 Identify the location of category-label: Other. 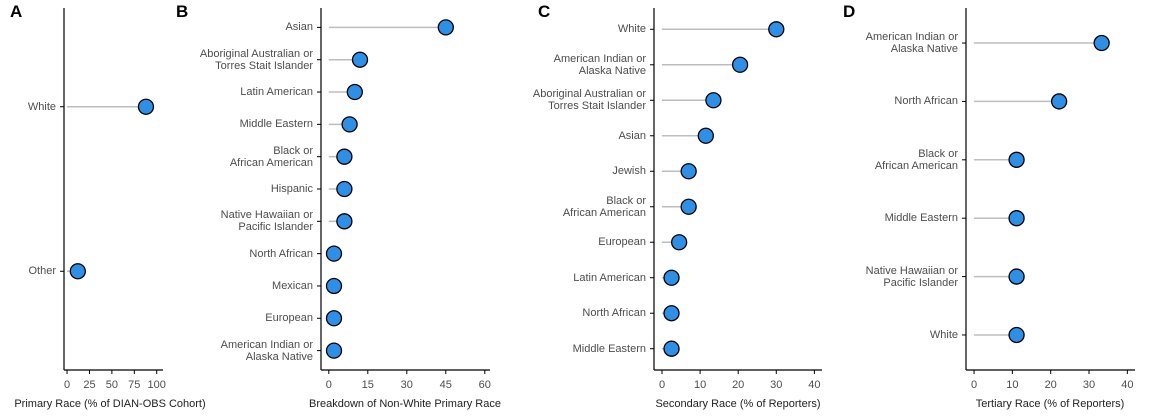
(42, 271).